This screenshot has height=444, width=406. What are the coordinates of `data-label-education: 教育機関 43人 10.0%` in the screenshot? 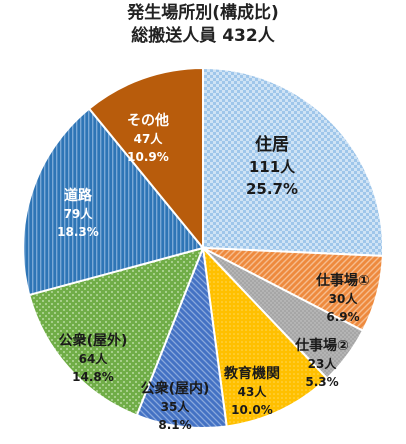 It's located at (252, 391).